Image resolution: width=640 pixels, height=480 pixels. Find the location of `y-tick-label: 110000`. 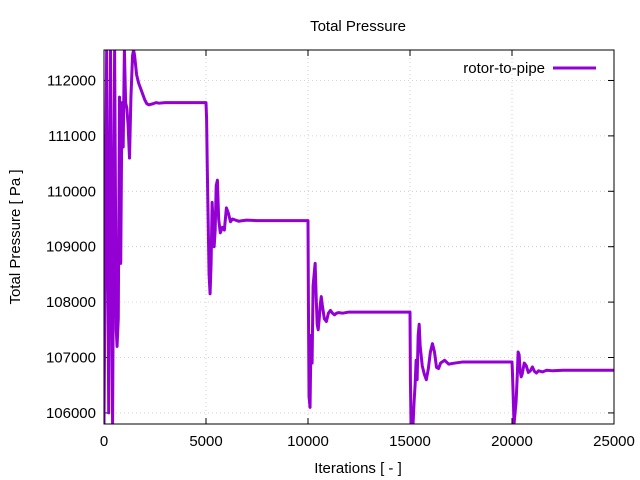

y-tick-label: 110000 is located at coordinates (71, 191).